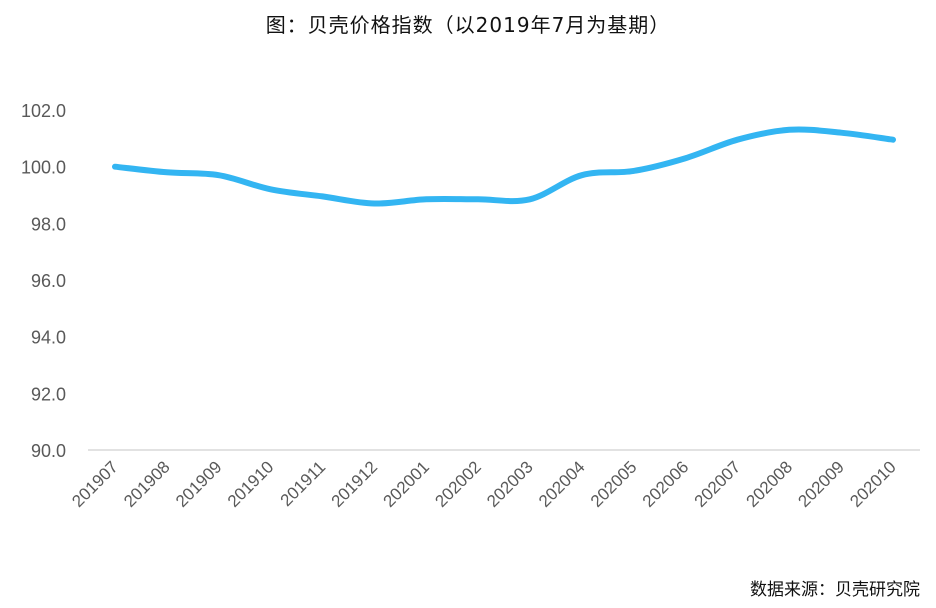  What do you see at coordinates (770, 484) in the screenshot?
I see `x-tick-label: 202008` at bounding box center [770, 484].